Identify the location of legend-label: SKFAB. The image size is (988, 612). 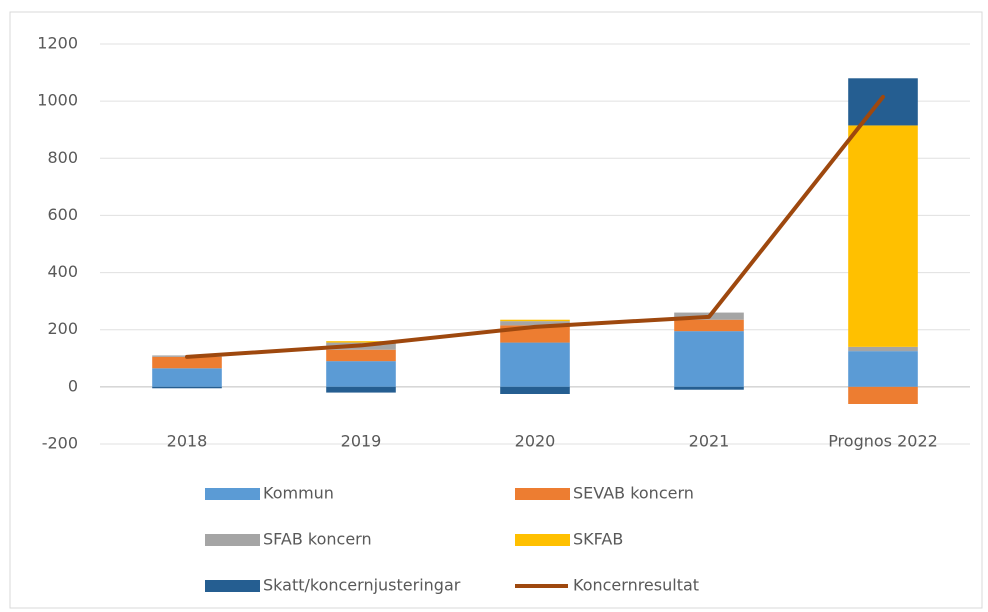
(598, 539).